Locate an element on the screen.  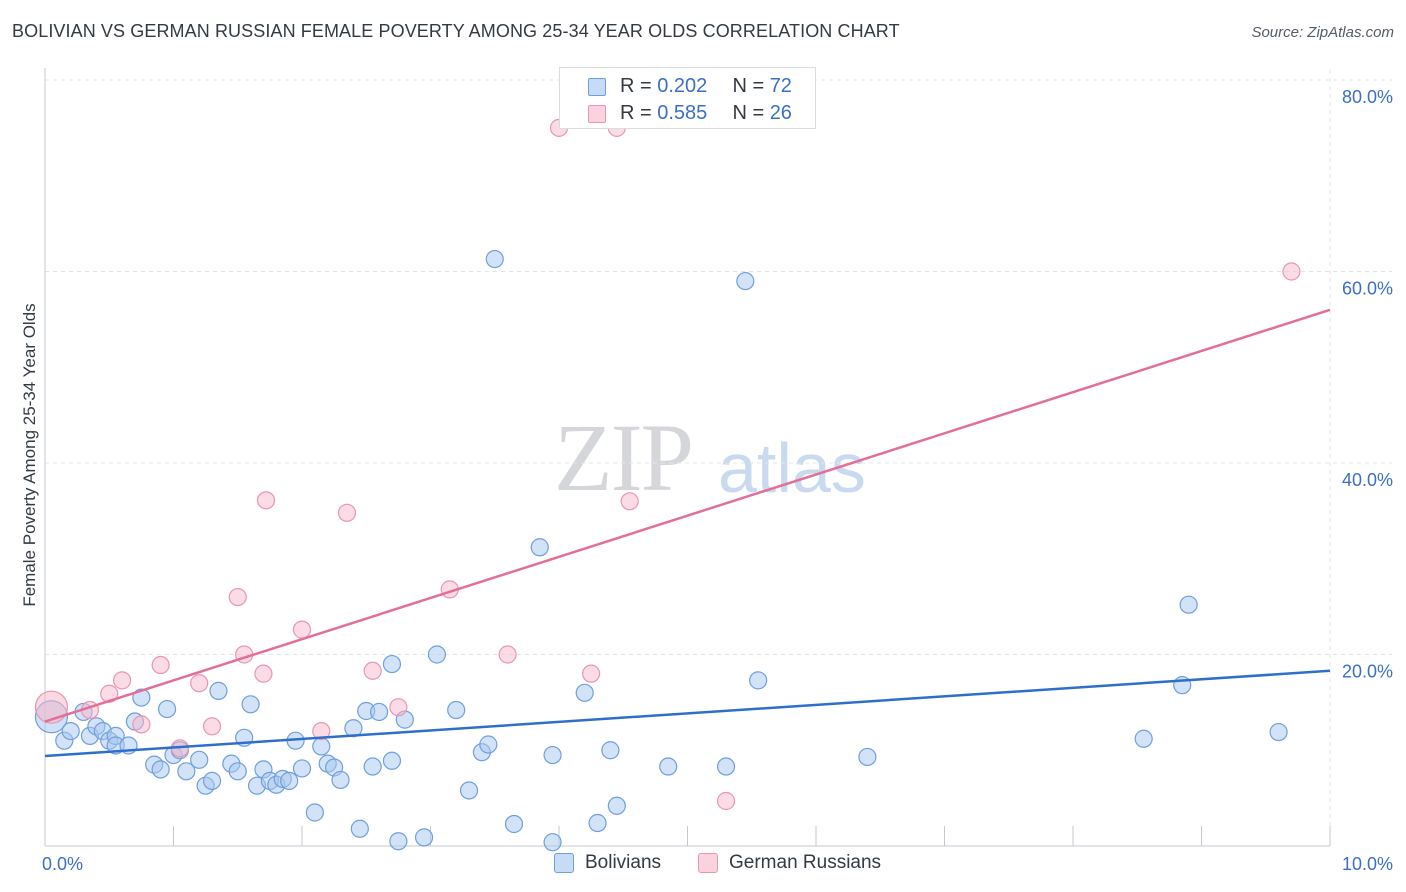
legend-r-value: 0.585 is located at coordinates (682, 113).